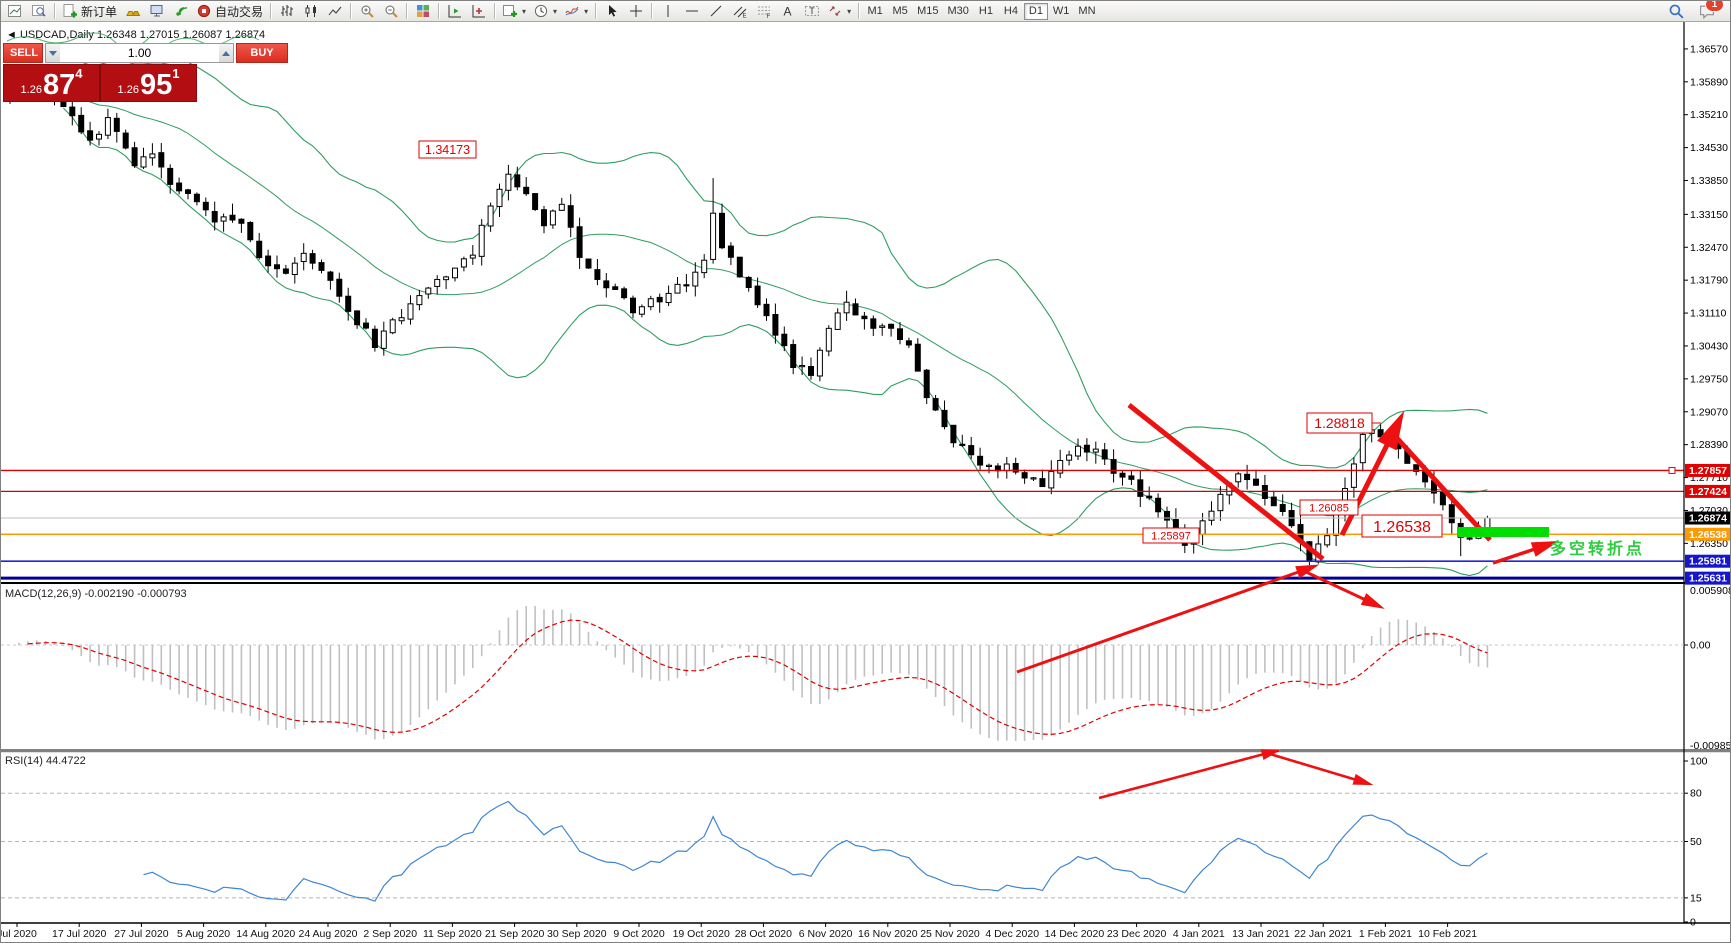 The height and width of the screenshot is (943, 1731). I want to click on indicators-dropdown-button: ▾, so click(576, 11).